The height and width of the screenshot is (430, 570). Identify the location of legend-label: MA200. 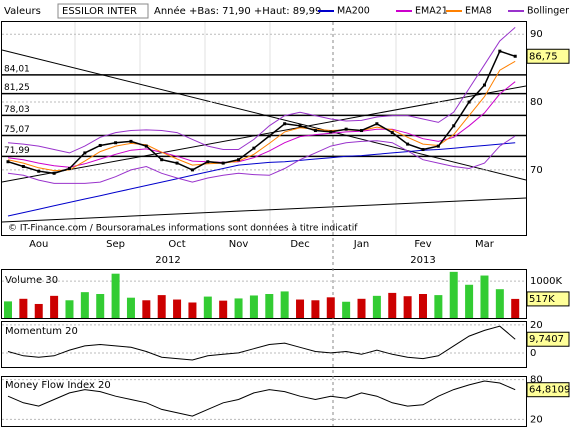
(353, 11).